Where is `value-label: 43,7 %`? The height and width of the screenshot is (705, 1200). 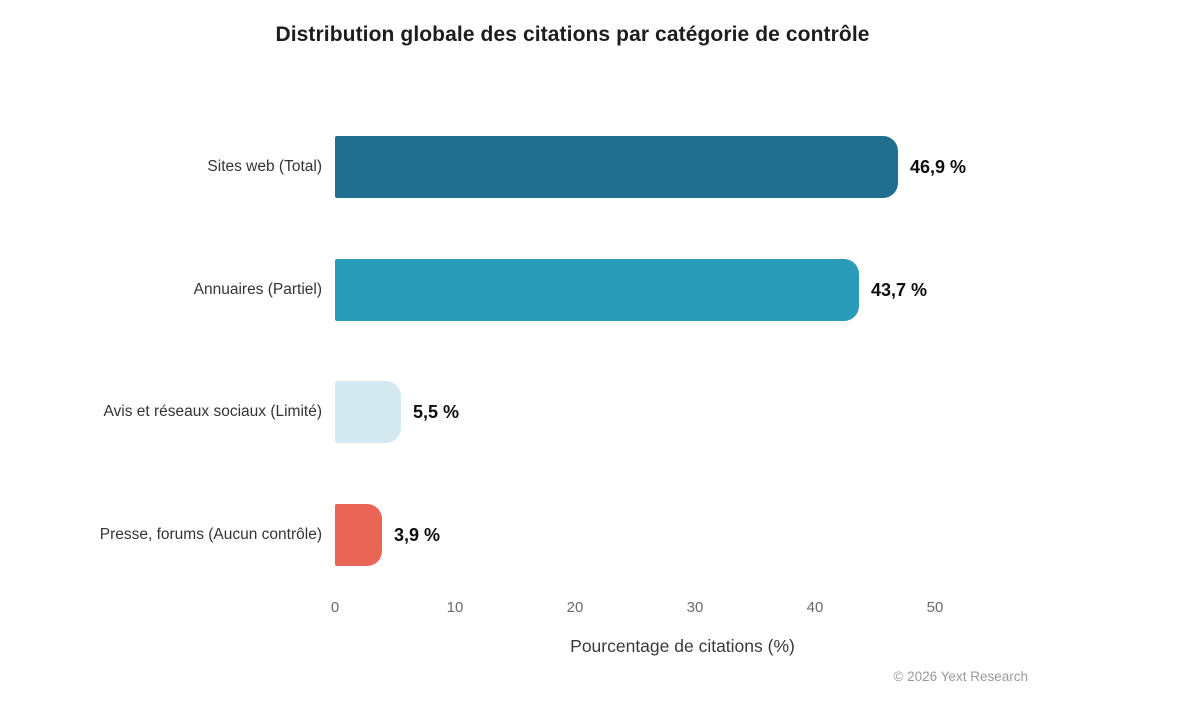
value-label: 43,7 % is located at coordinates (899, 289).